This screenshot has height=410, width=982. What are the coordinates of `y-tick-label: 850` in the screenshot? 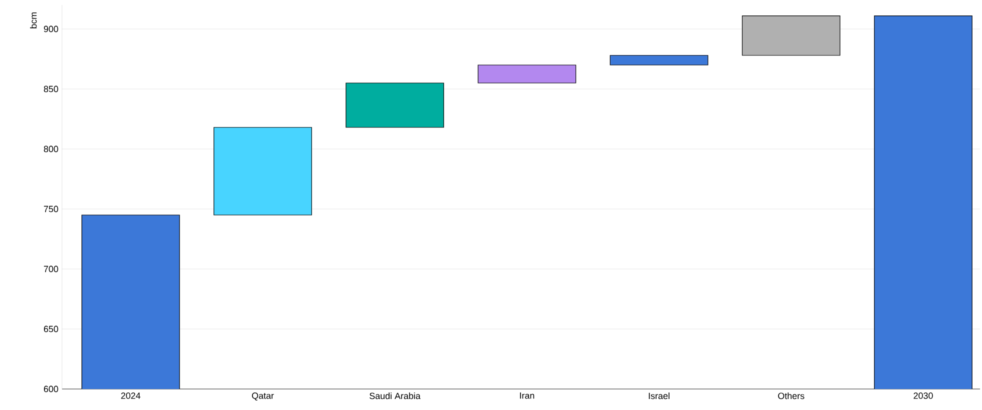 It's located at (51, 89).